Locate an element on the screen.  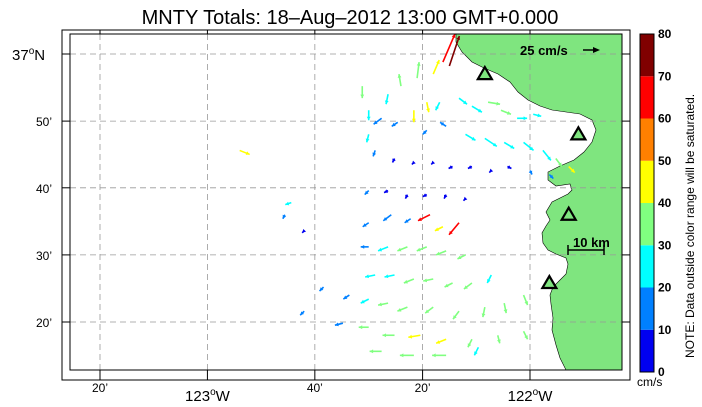
lon-label: 20’ is located at coordinates (100, 388).